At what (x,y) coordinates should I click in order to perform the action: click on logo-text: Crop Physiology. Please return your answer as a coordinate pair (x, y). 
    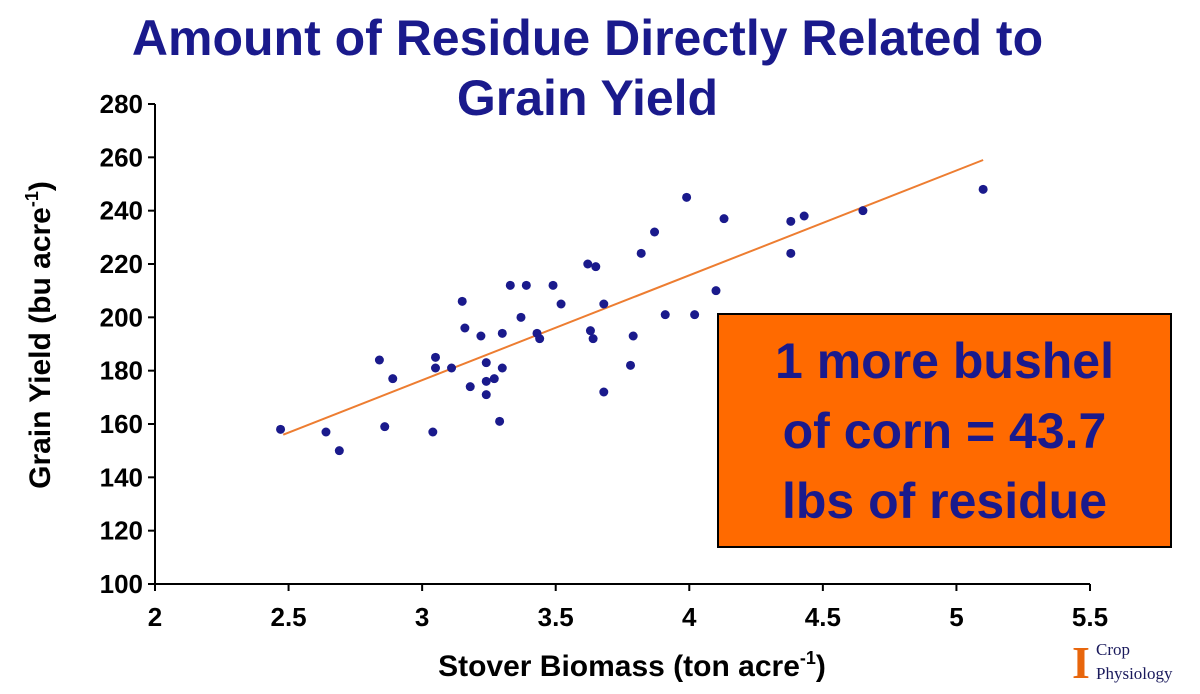
    Looking at the image, I should click on (1134, 662).